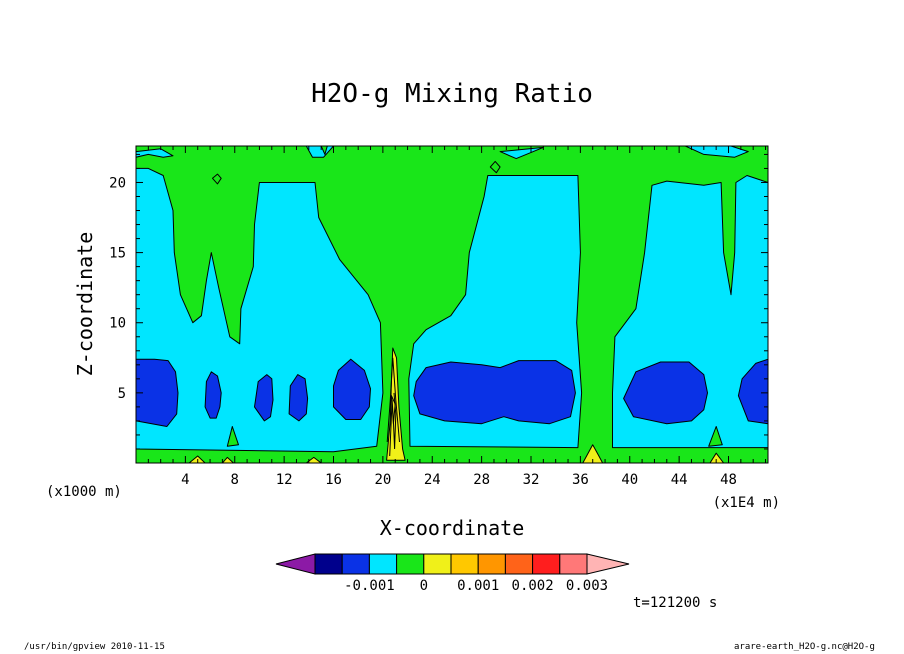  Describe the element at coordinates (117, 324) in the screenshot. I see `y-tick-label: 10` at that location.